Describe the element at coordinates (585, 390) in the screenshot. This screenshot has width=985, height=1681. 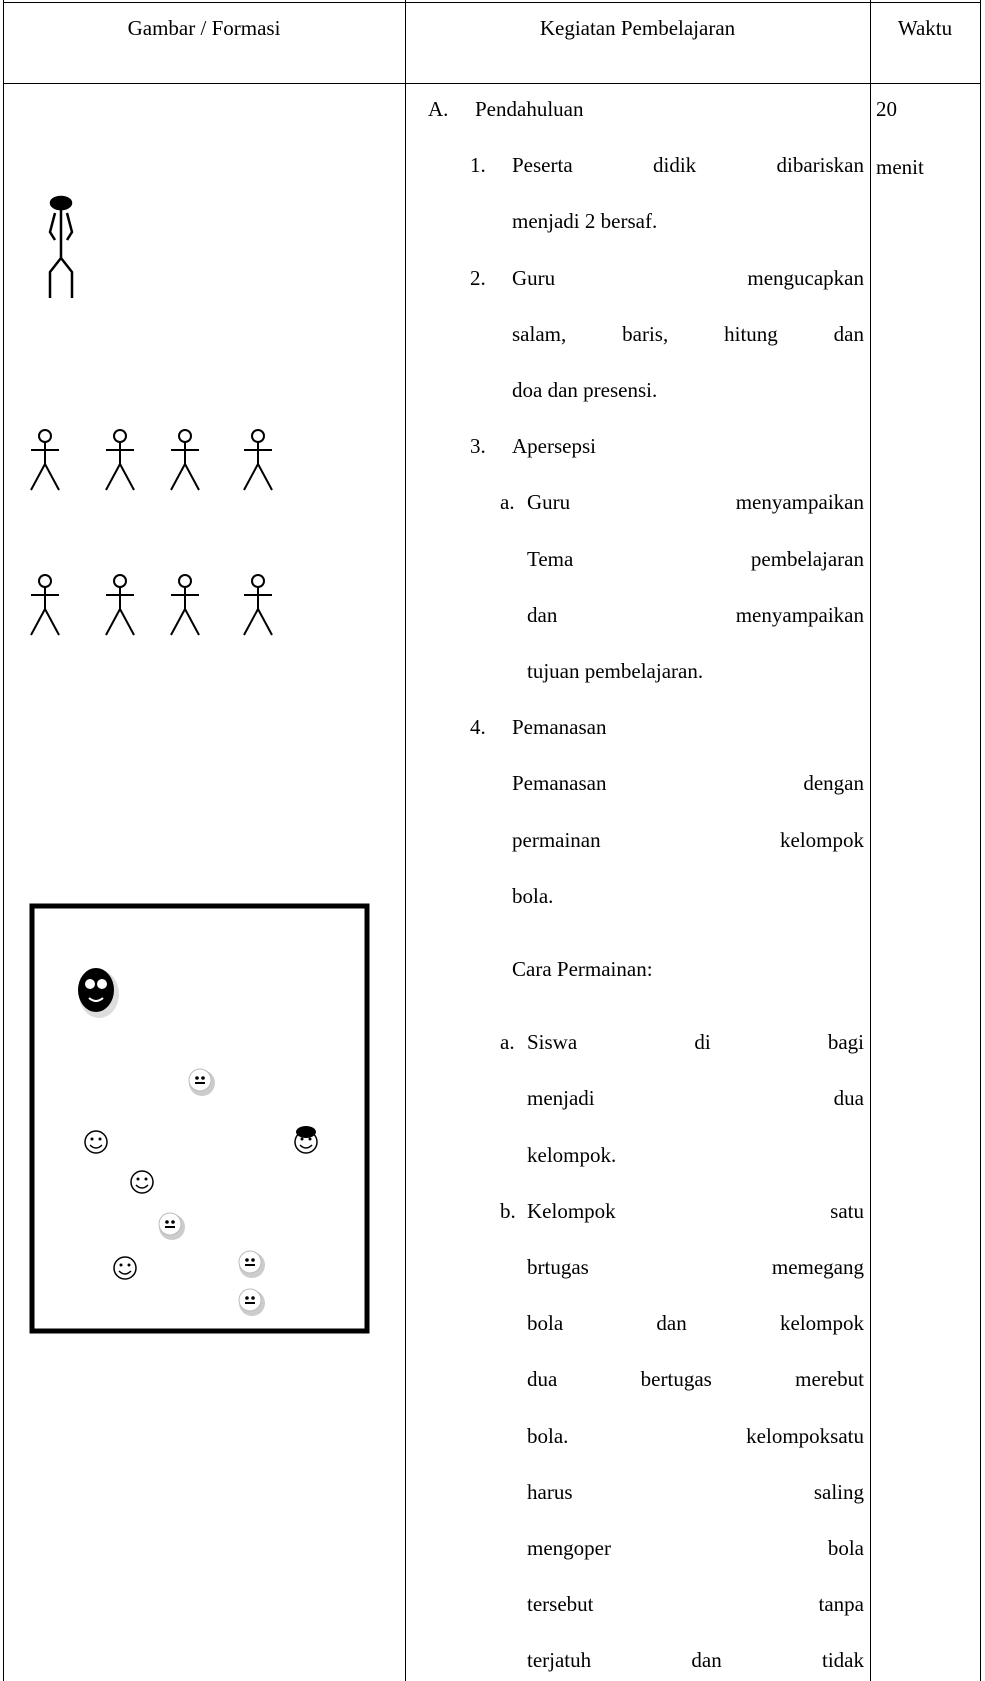
I see `item-text: doa dan presensi.` at that location.